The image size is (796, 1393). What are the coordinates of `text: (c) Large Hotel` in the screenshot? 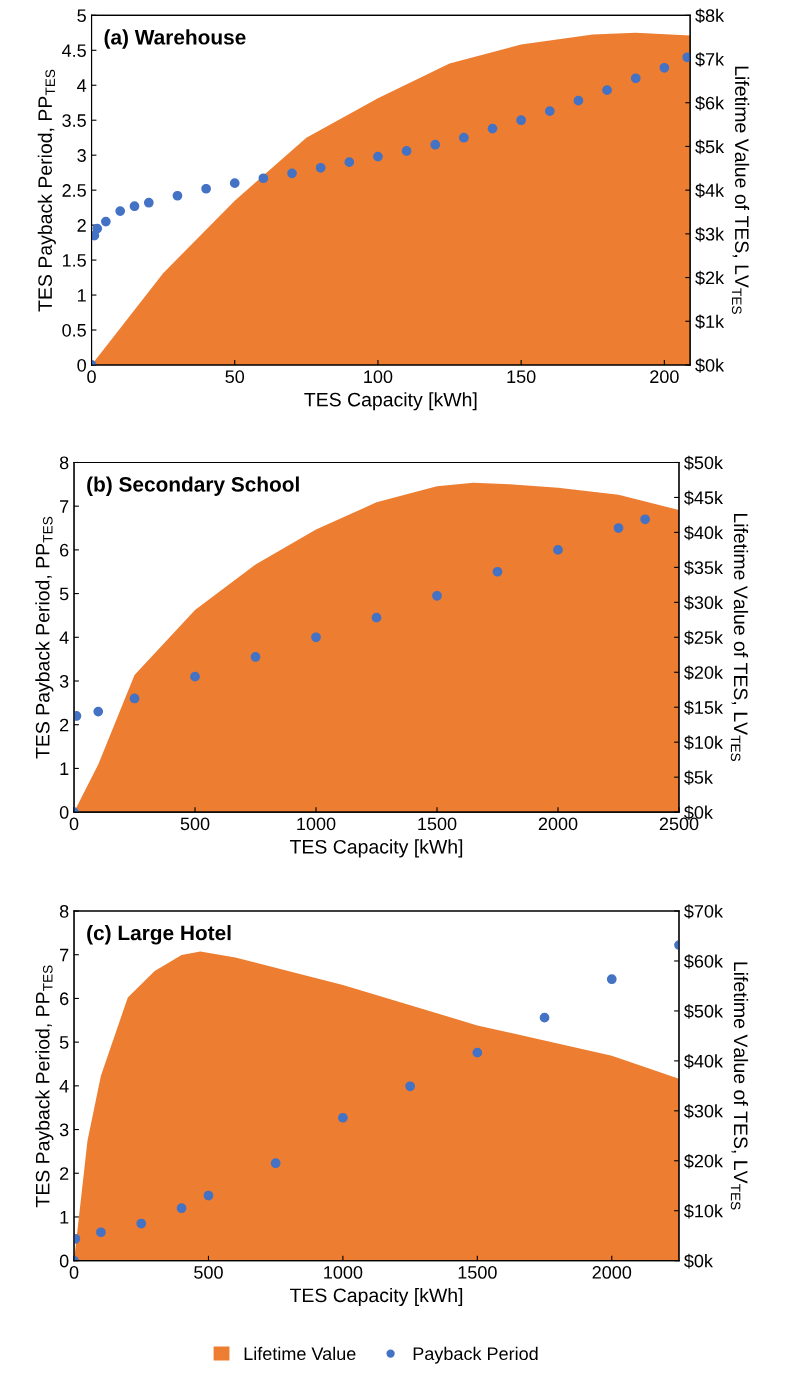 It's located at (159, 935).